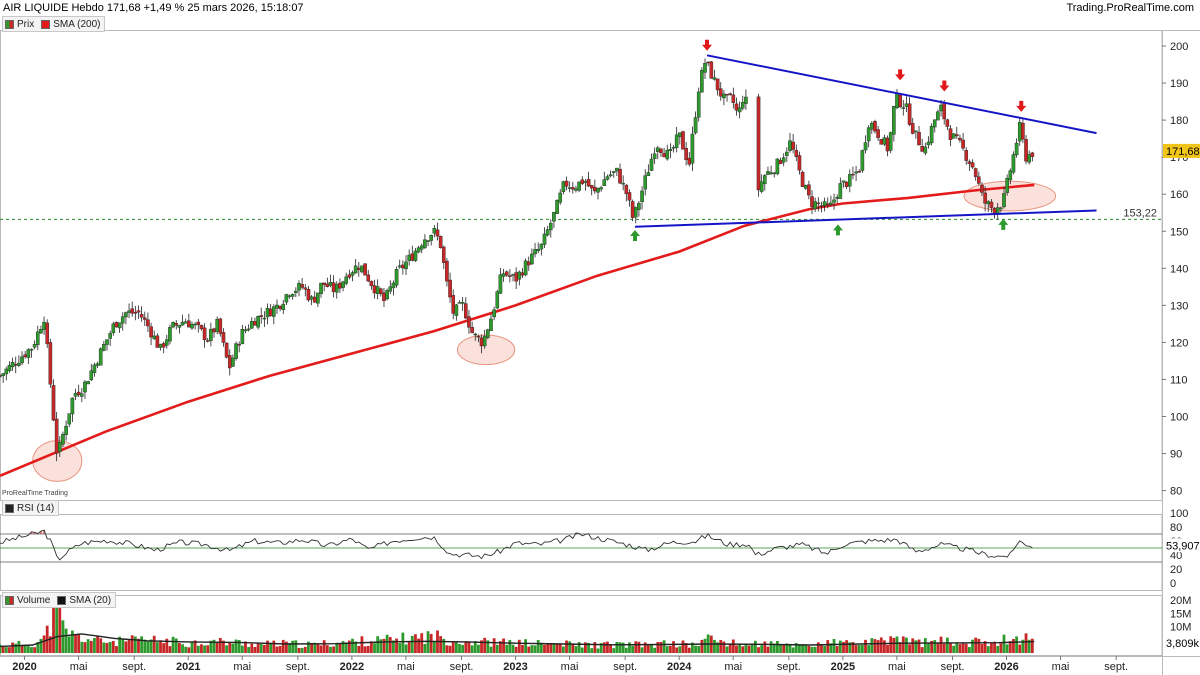  What do you see at coordinates (59, 600) in the screenshot?
I see `legend-volume: Volume SMA (20)` at bounding box center [59, 600].